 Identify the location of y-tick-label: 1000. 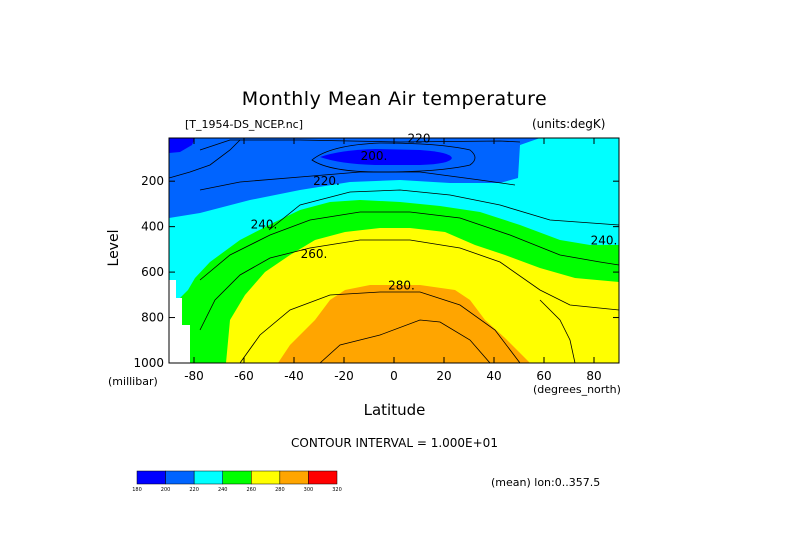
(148, 363).